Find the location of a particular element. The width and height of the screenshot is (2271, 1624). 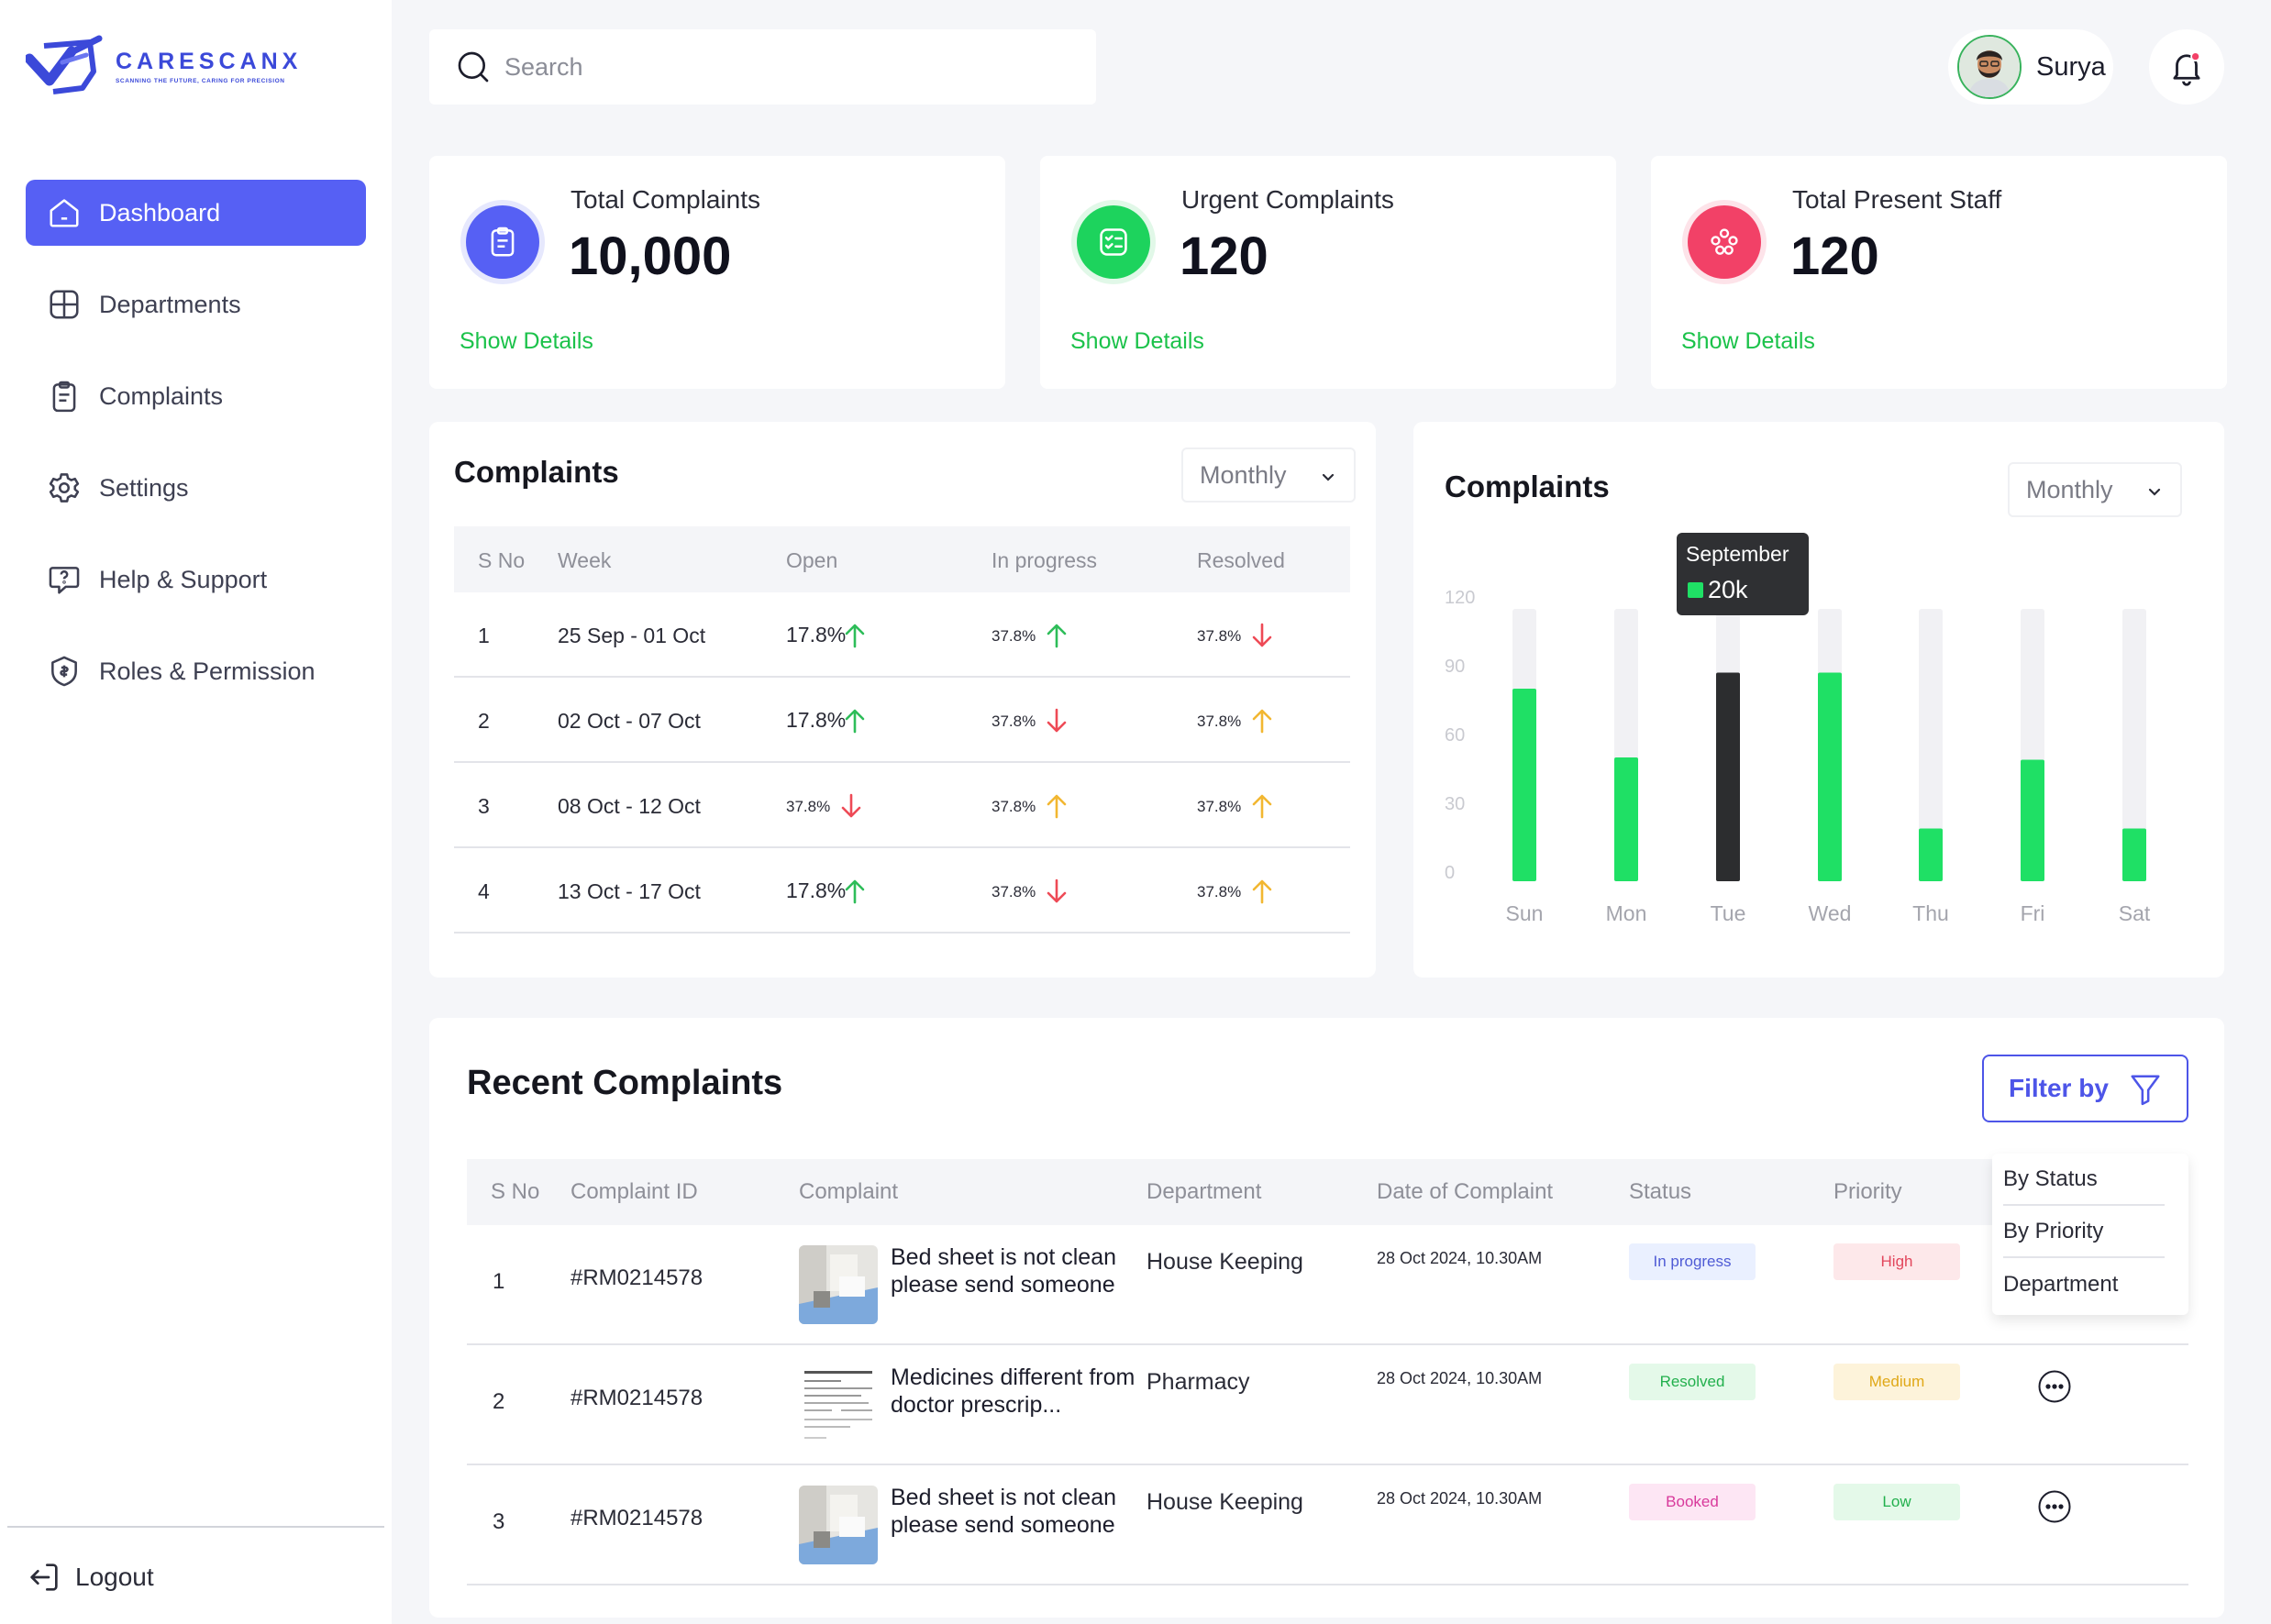

panel-title: Complaints is located at coordinates (537, 472).